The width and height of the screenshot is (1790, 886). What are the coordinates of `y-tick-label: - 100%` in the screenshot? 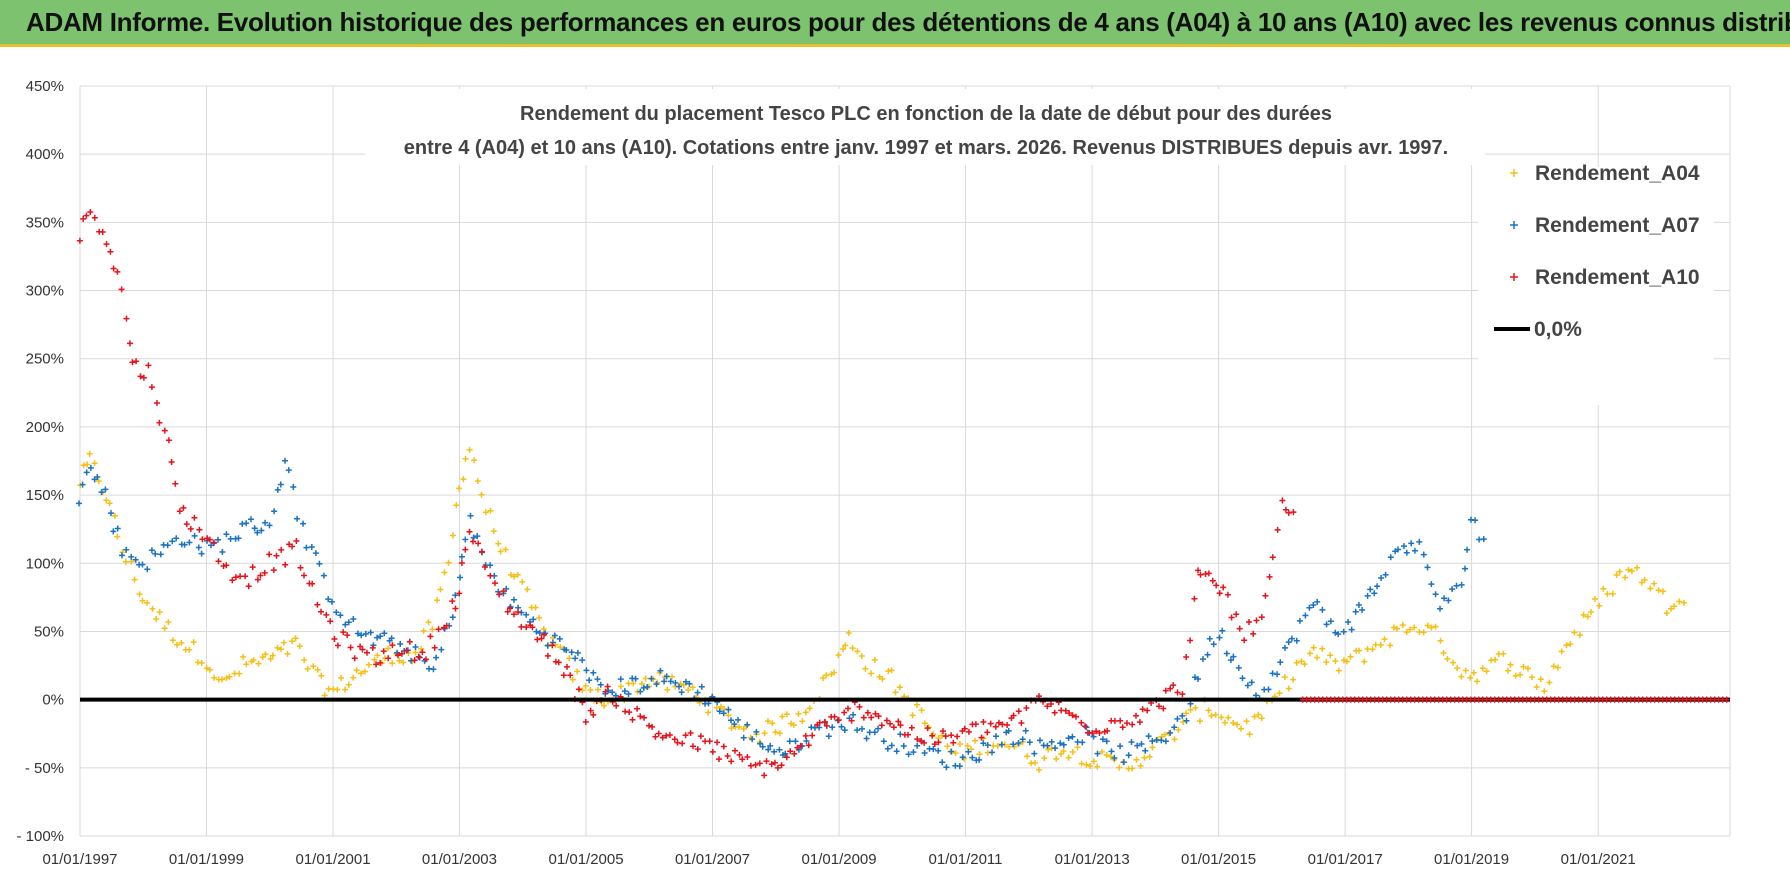 It's located at (40, 836).